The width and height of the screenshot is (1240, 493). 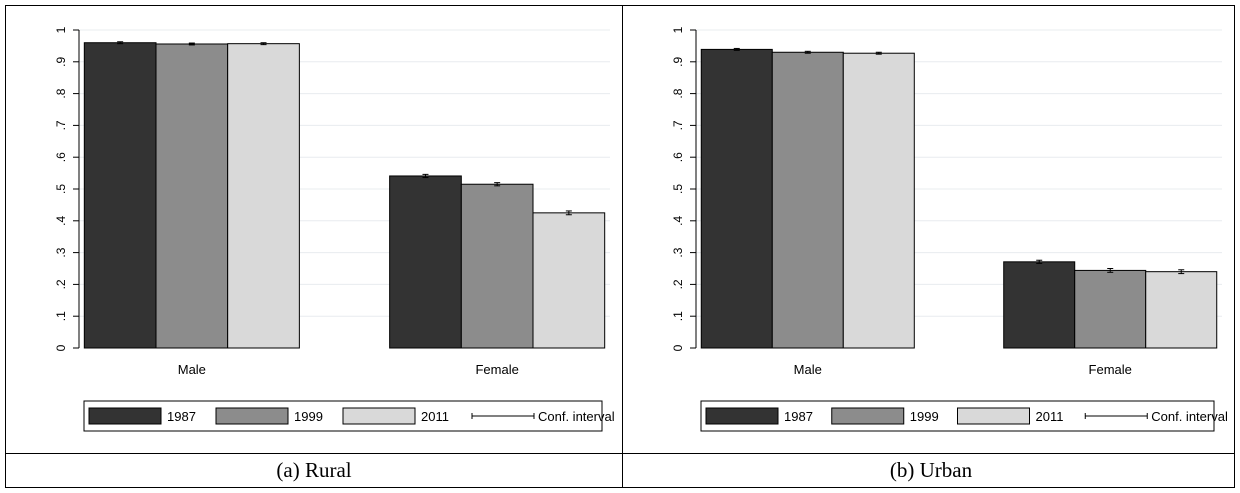 I want to click on cell-divider-vertical, so click(x=622, y=246).